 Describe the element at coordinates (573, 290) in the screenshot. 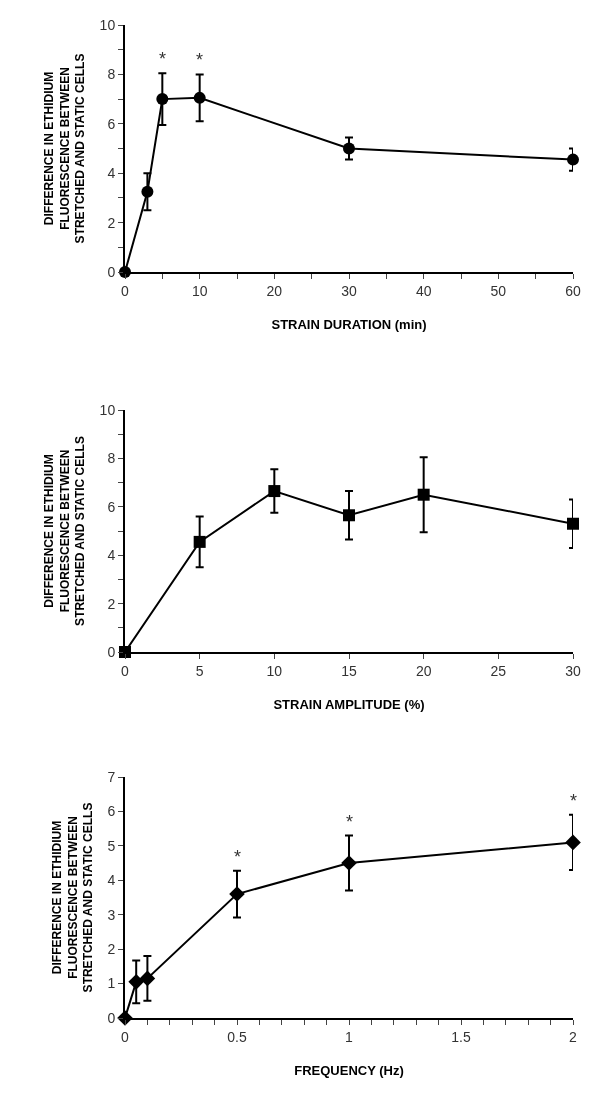

I see `x-tick-label: 60` at that location.